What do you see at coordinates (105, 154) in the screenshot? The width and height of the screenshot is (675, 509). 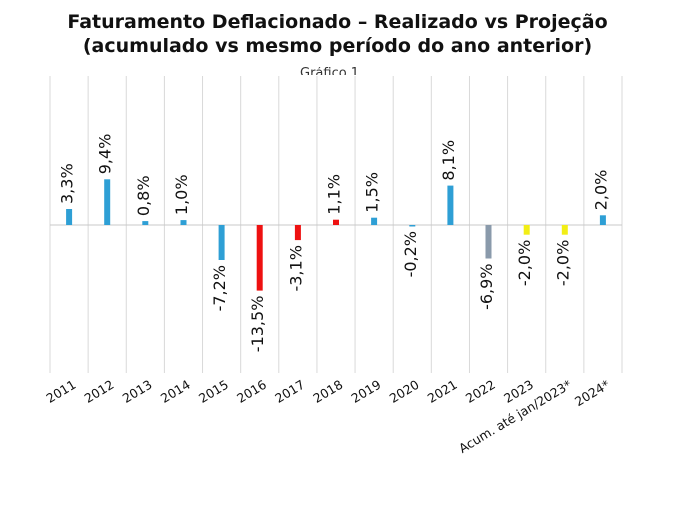 I see `data-label: 9,4%` at bounding box center [105, 154].